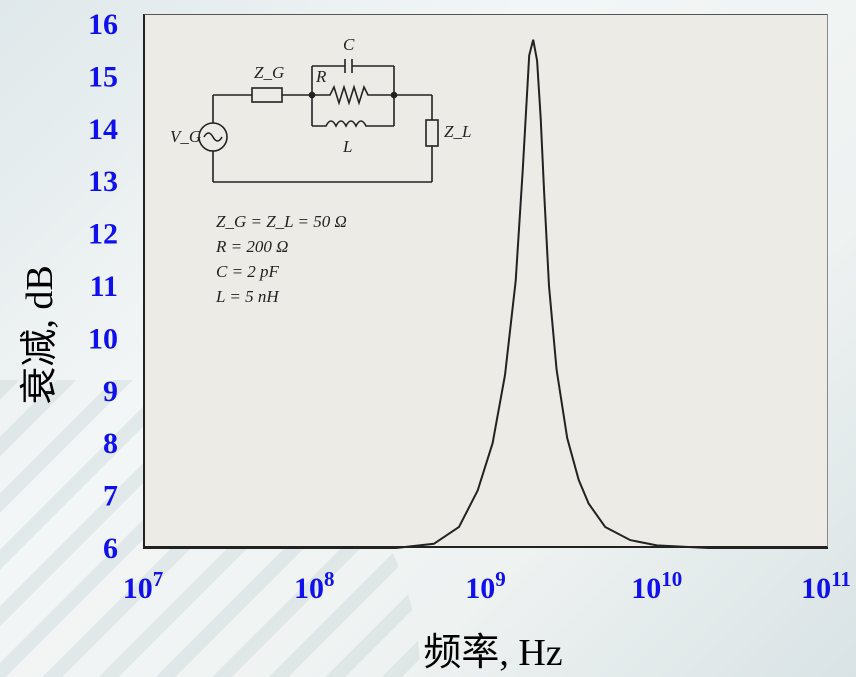 Image resolution: width=856 pixels, height=677 pixels. I want to click on y-tick-label: 13, so click(103, 181).